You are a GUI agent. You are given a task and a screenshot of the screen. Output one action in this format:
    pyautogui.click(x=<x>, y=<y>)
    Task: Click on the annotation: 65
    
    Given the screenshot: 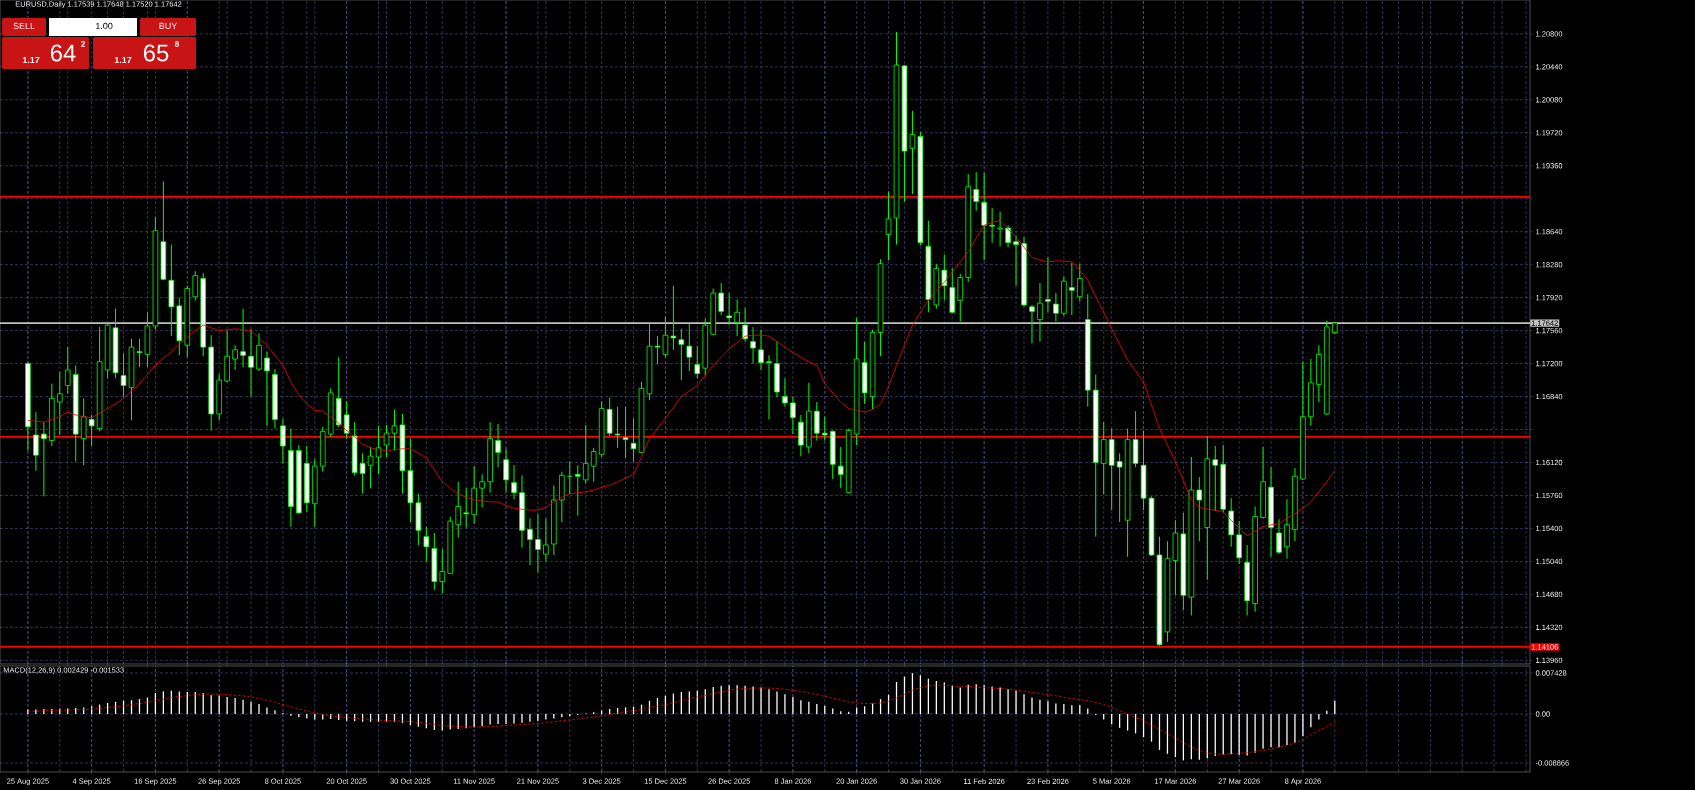 What is the action you would take?
    pyautogui.click(x=156, y=53)
    